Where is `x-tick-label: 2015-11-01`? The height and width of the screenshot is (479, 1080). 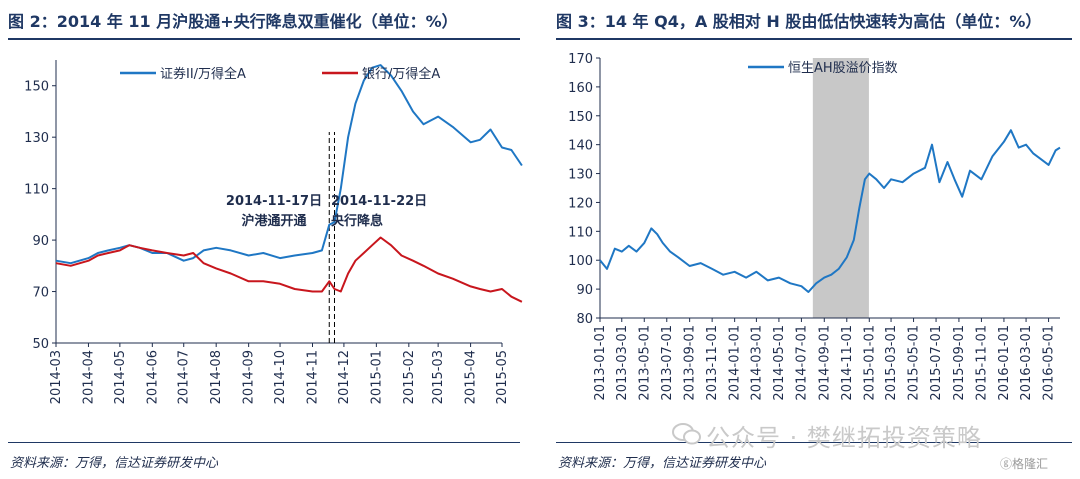
x-tick-label: 2015-11-01 is located at coordinates (981, 363).